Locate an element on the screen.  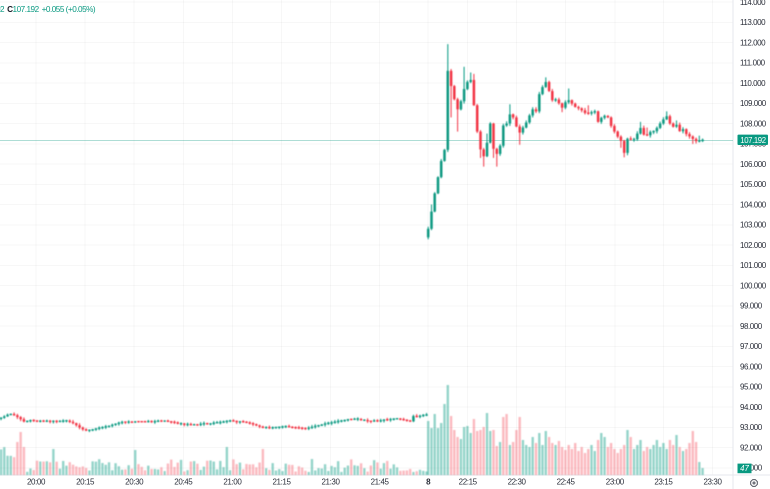
svg-text: 98.000 is located at coordinates (751, 326).